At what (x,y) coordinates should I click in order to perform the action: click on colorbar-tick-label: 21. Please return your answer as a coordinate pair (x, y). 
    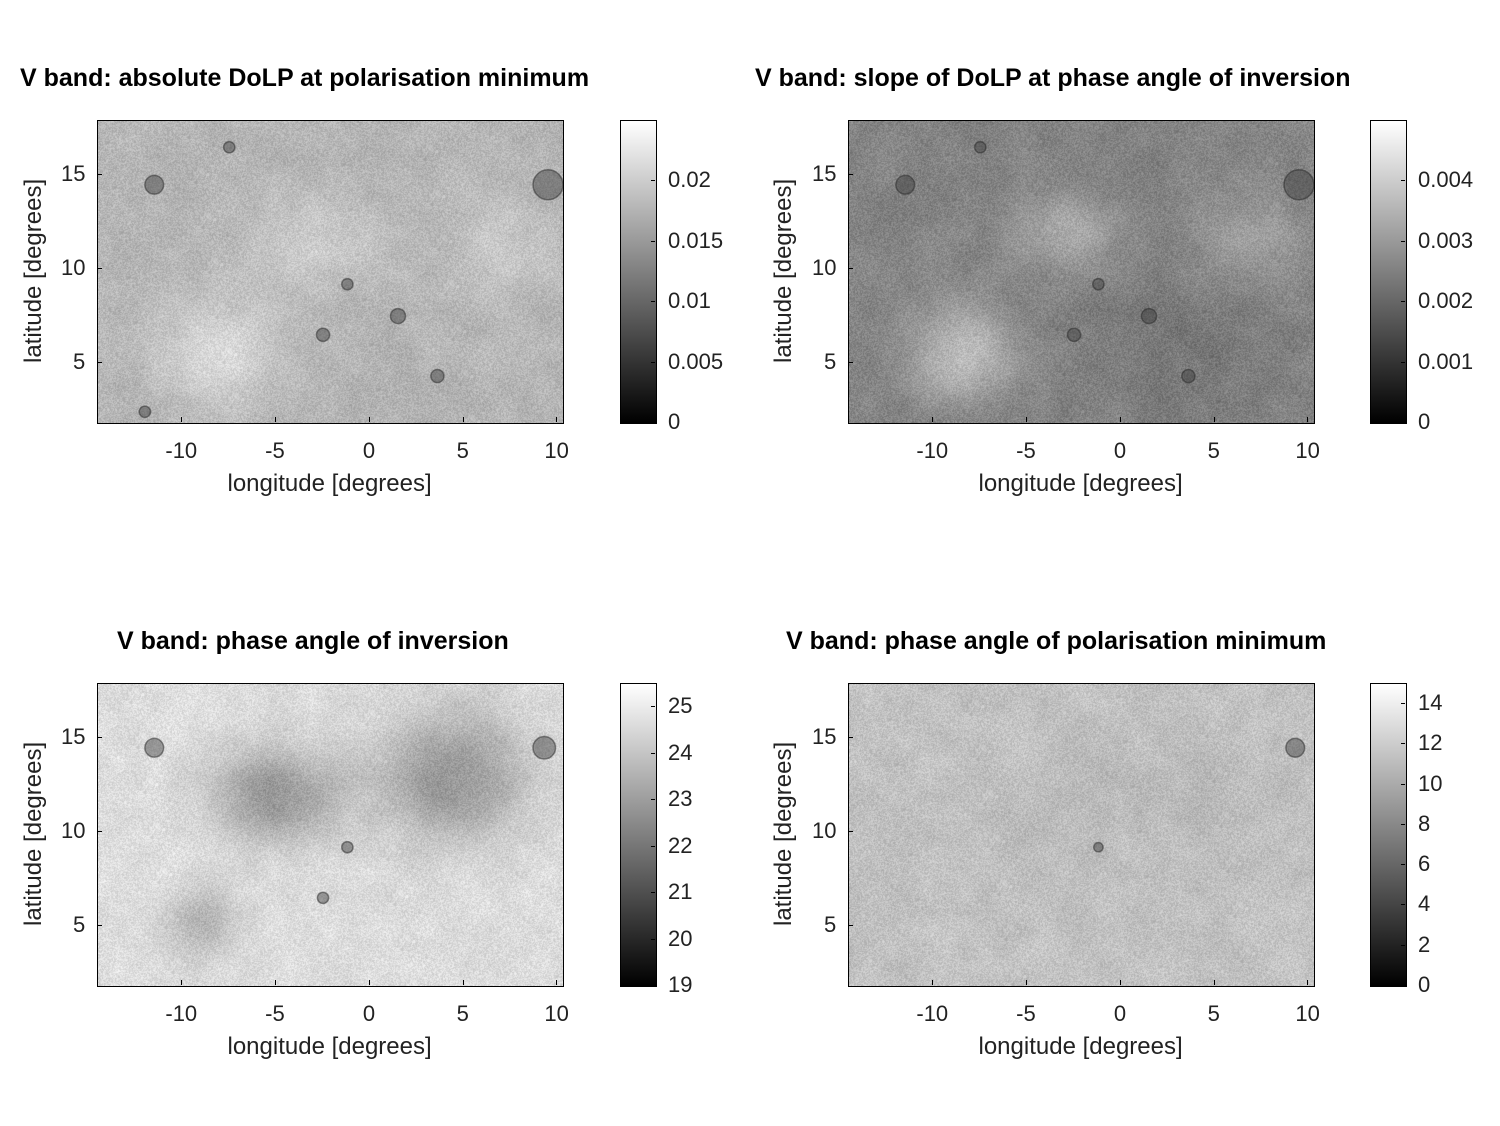
    Looking at the image, I should click on (680, 892).